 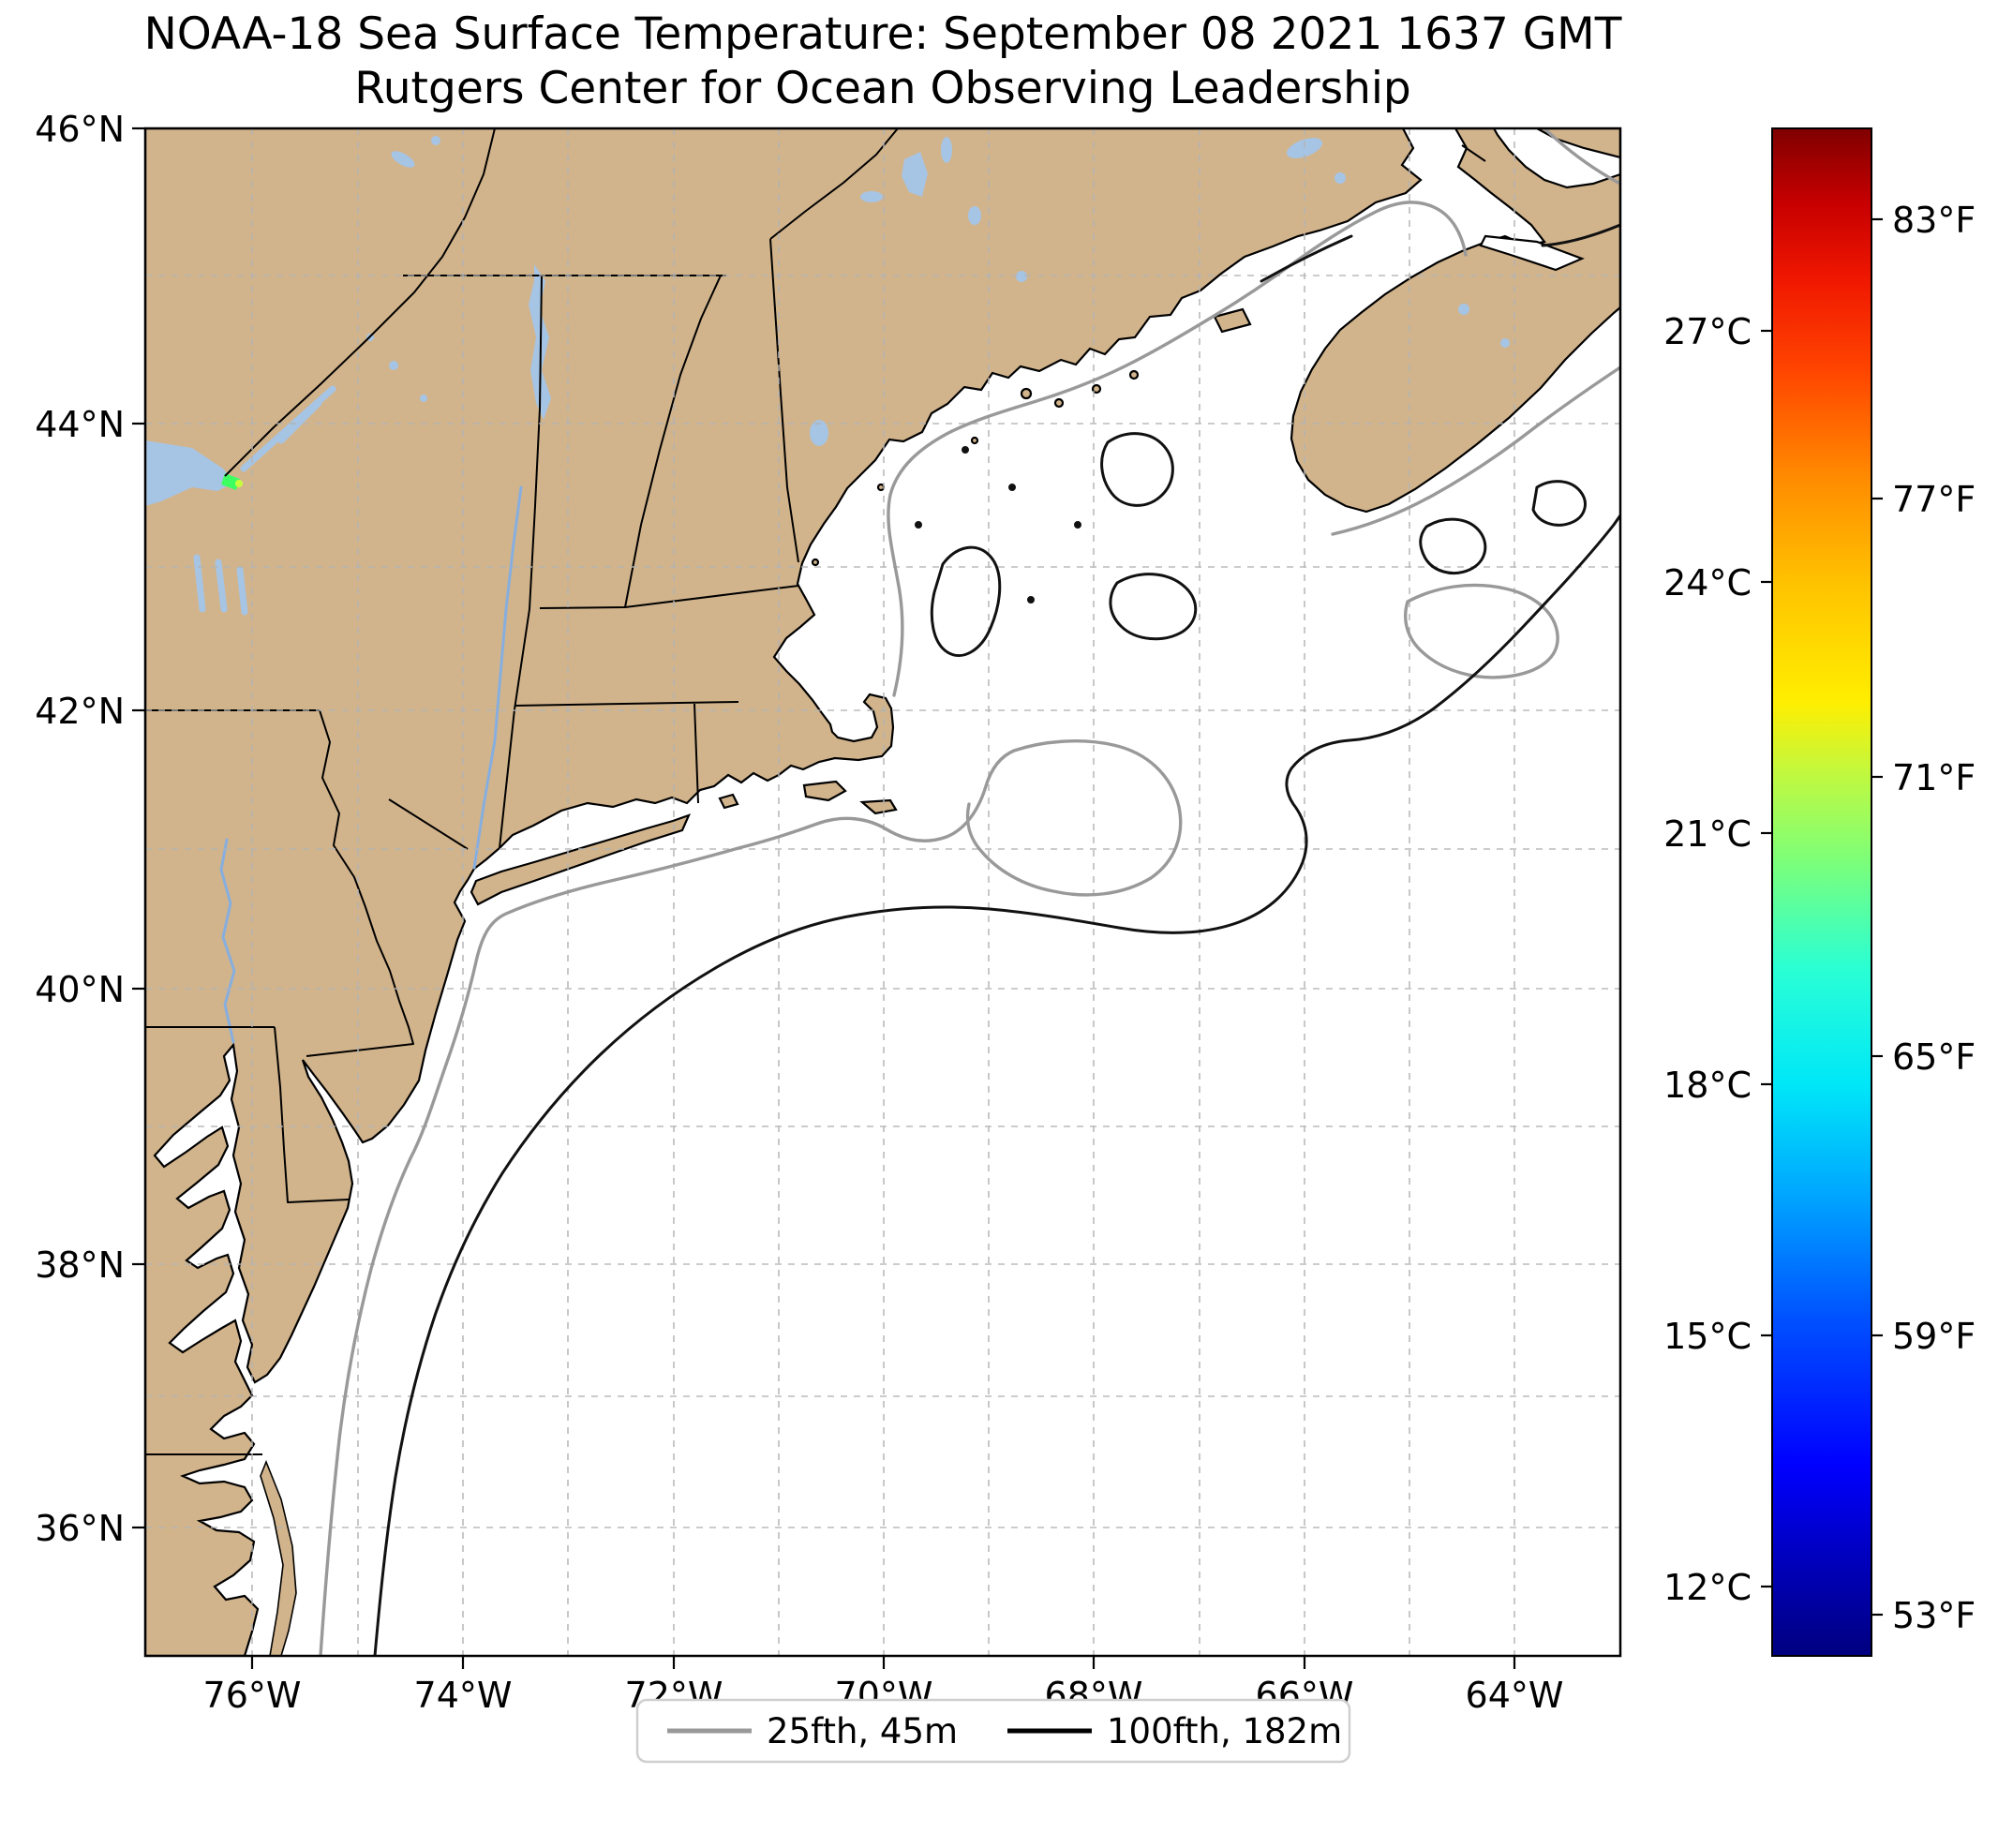 I want to click on y-tick-label: 40°N, so click(x=80, y=989).